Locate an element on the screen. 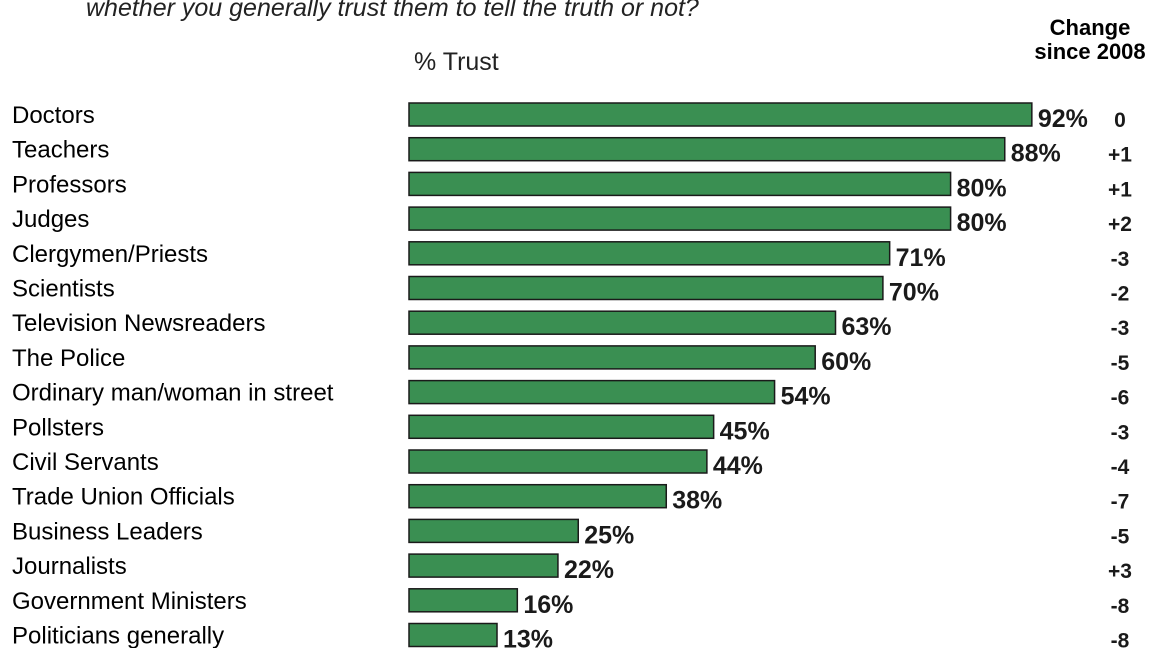 The width and height of the screenshot is (1161, 648). value-label: 25% is located at coordinates (609, 535).